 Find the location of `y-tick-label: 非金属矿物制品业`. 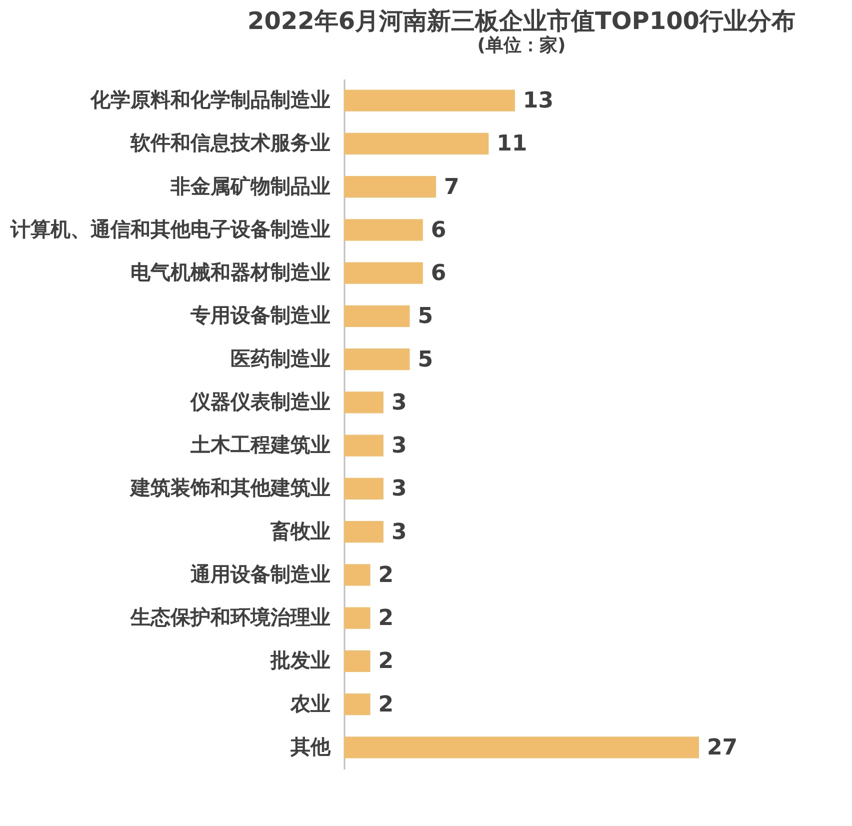

y-tick-label: 非金属矿物制品业 is located at coordinates (250, 186).